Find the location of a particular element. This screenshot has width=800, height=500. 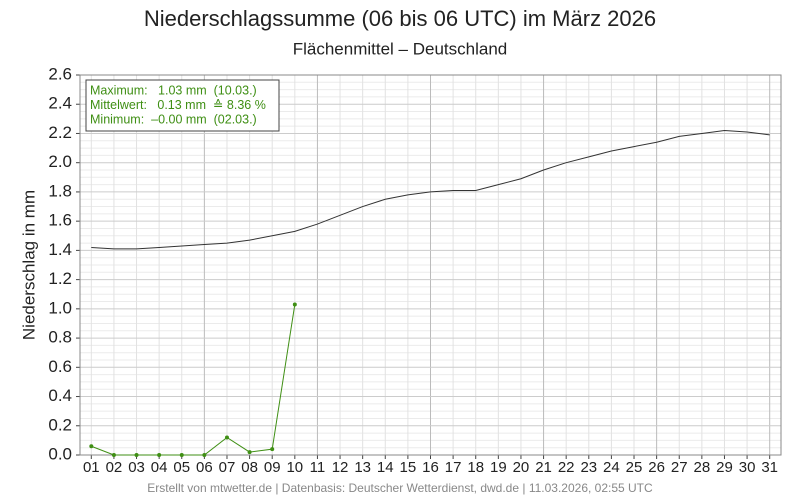

series-line is located at coordinates (193, 380).